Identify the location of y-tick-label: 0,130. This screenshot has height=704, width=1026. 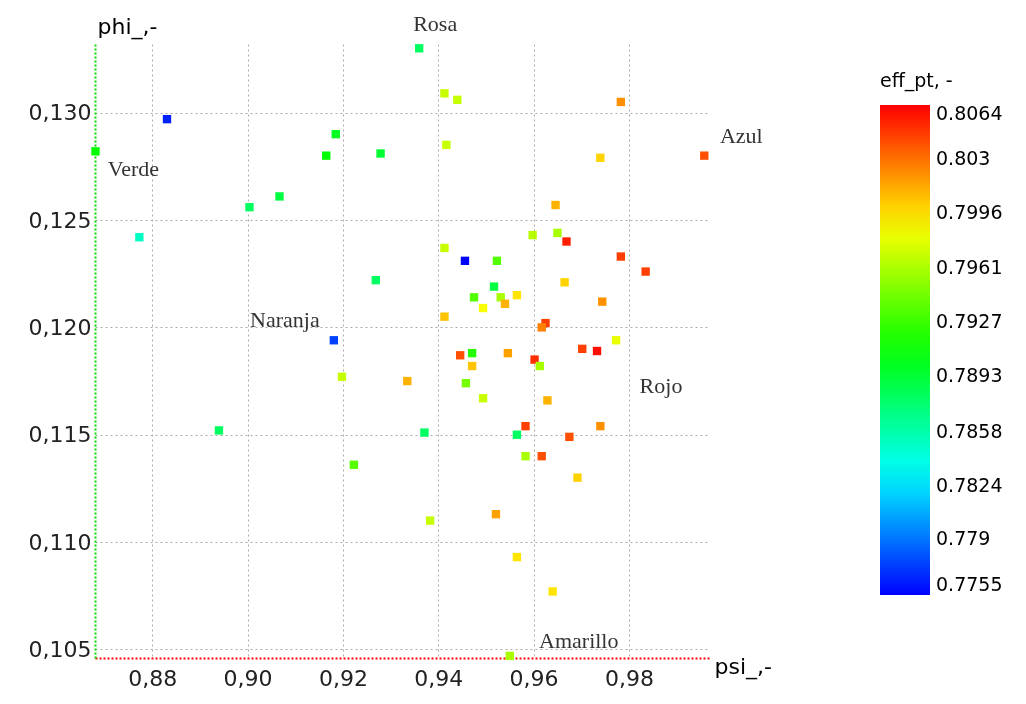
(60, 113).